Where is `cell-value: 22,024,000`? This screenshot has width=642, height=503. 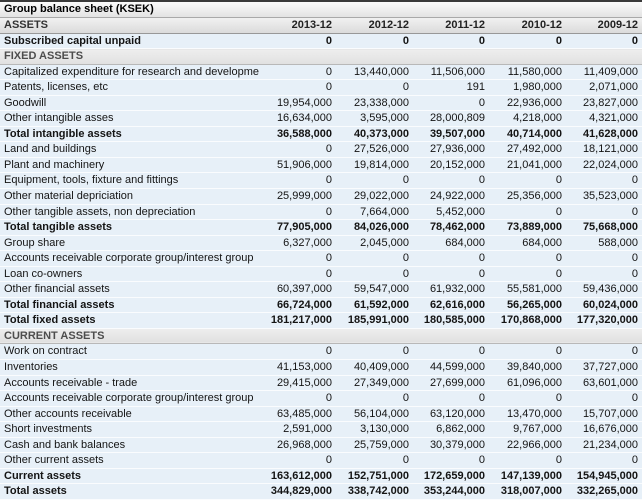
cell-value: 22,024,000 is located at coordinates (604, 165).